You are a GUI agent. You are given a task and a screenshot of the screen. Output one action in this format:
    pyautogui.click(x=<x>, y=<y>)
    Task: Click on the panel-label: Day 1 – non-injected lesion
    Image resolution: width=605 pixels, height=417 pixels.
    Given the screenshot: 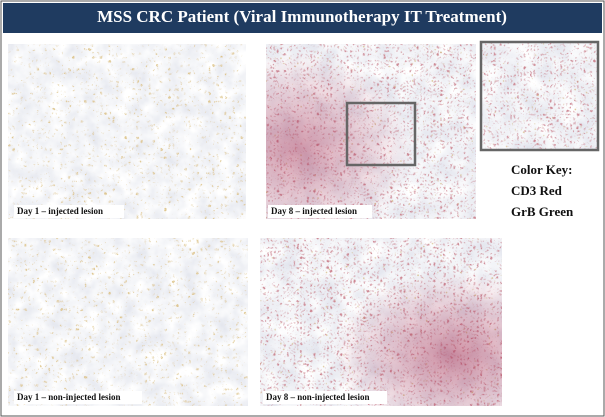 What is the action you would take?
    pyautogui.click(x=69, y=397)
    